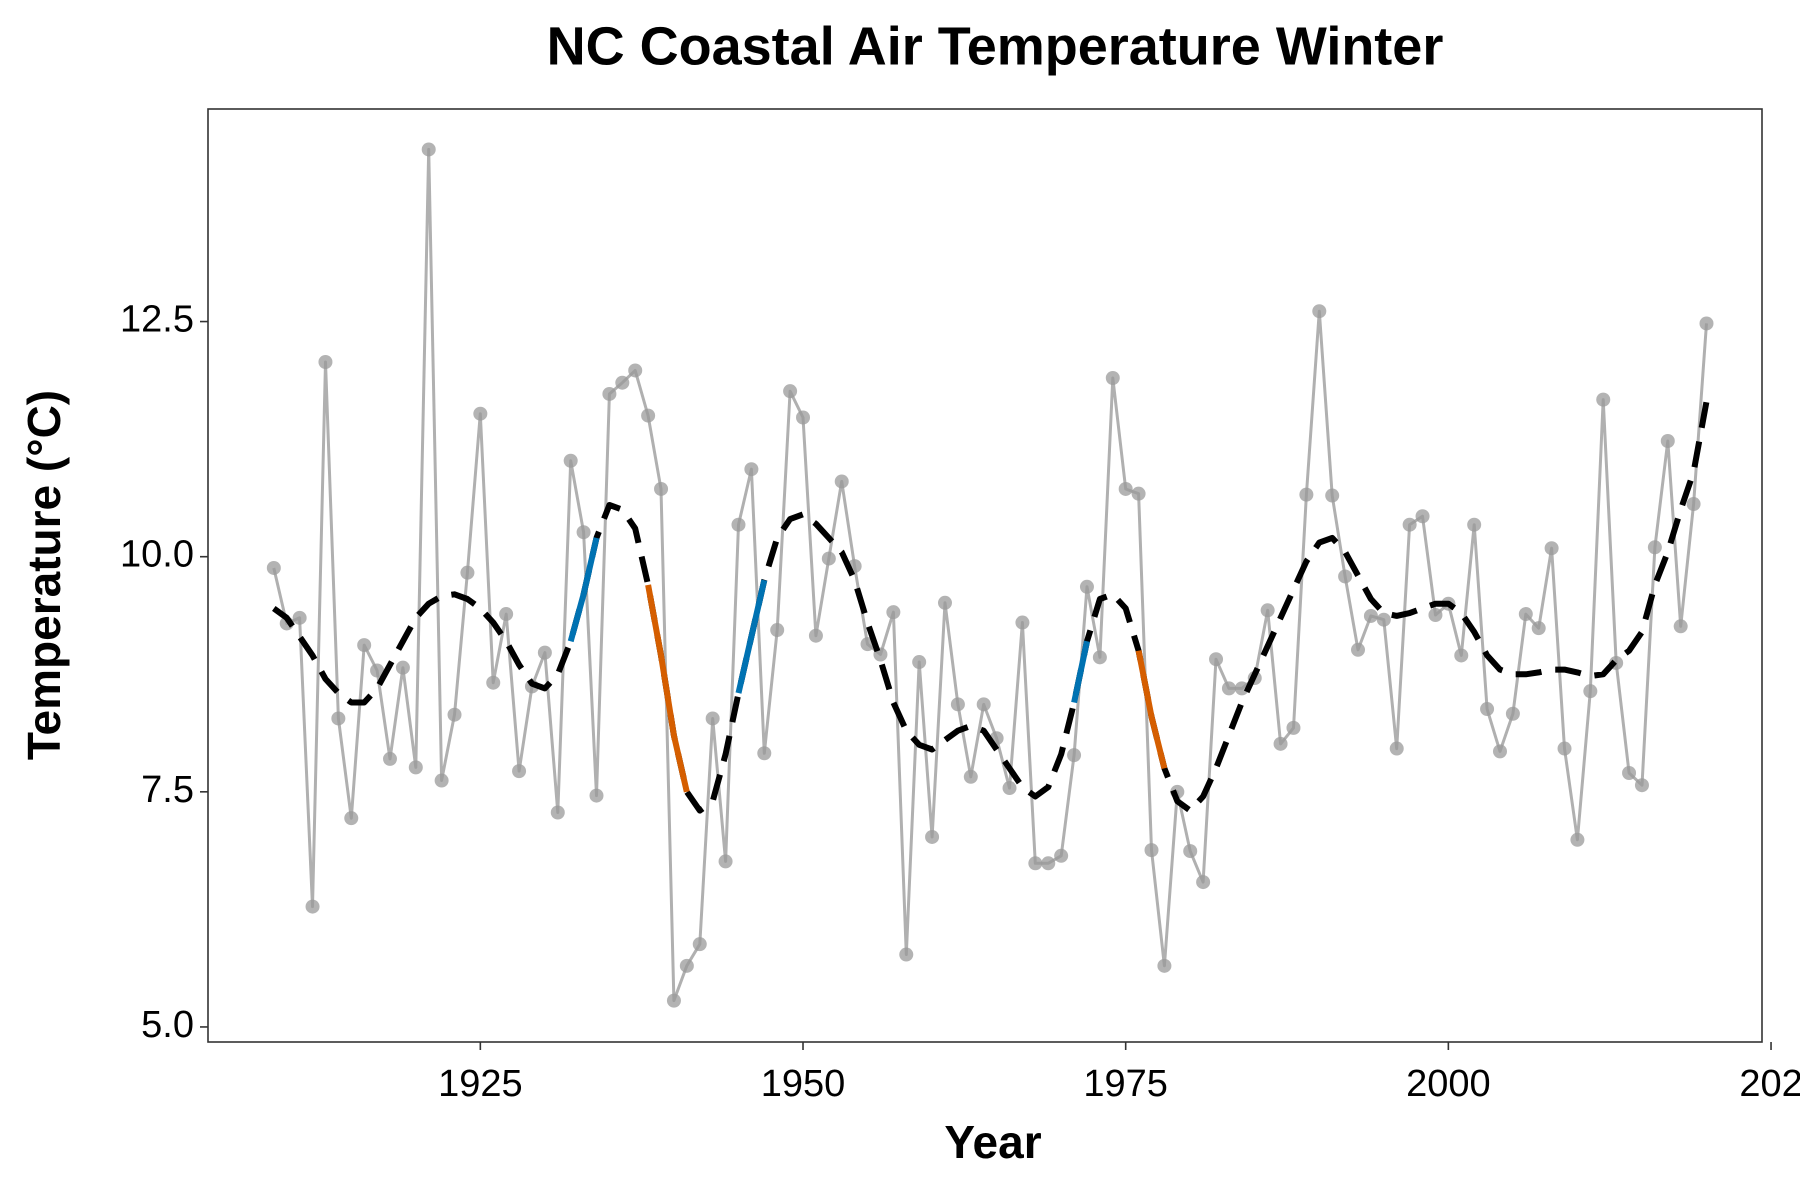  Describe the element at coordinates (803, 1084) in the screenshot. I see `x-tick-label: 1950` at that location.